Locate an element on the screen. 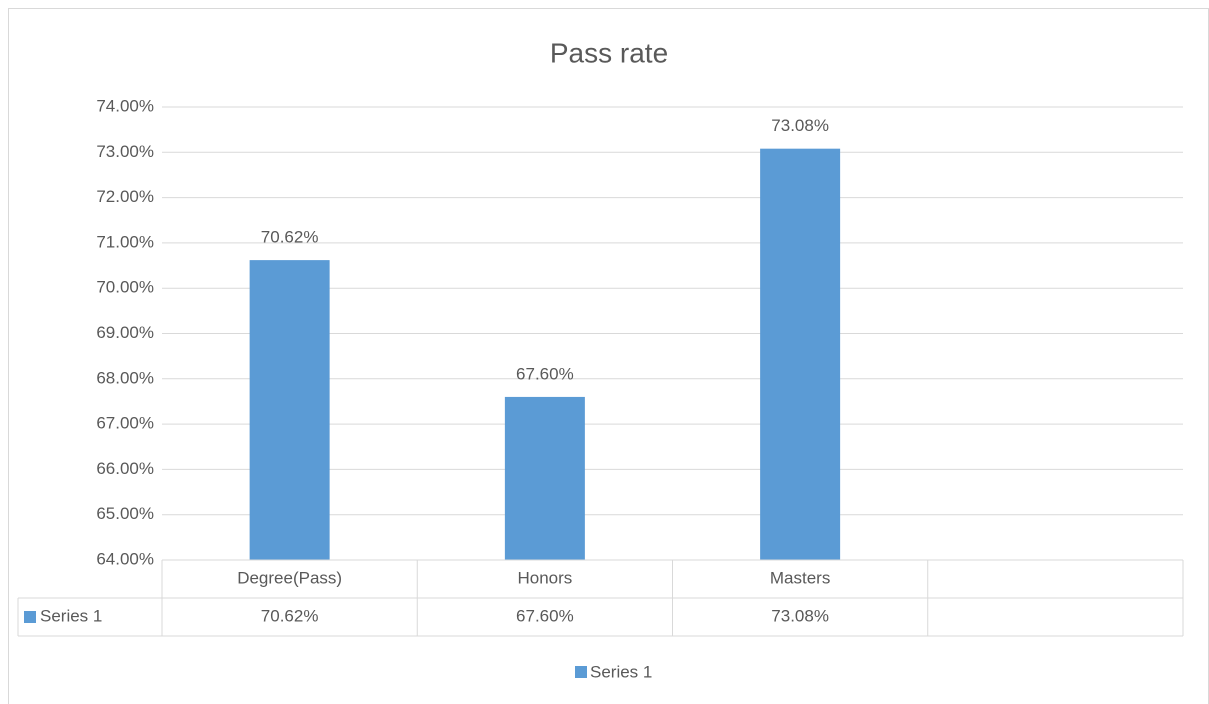 The image size is (1209, 704). table-cell: 73.08% is located at coordinates (800, 615).